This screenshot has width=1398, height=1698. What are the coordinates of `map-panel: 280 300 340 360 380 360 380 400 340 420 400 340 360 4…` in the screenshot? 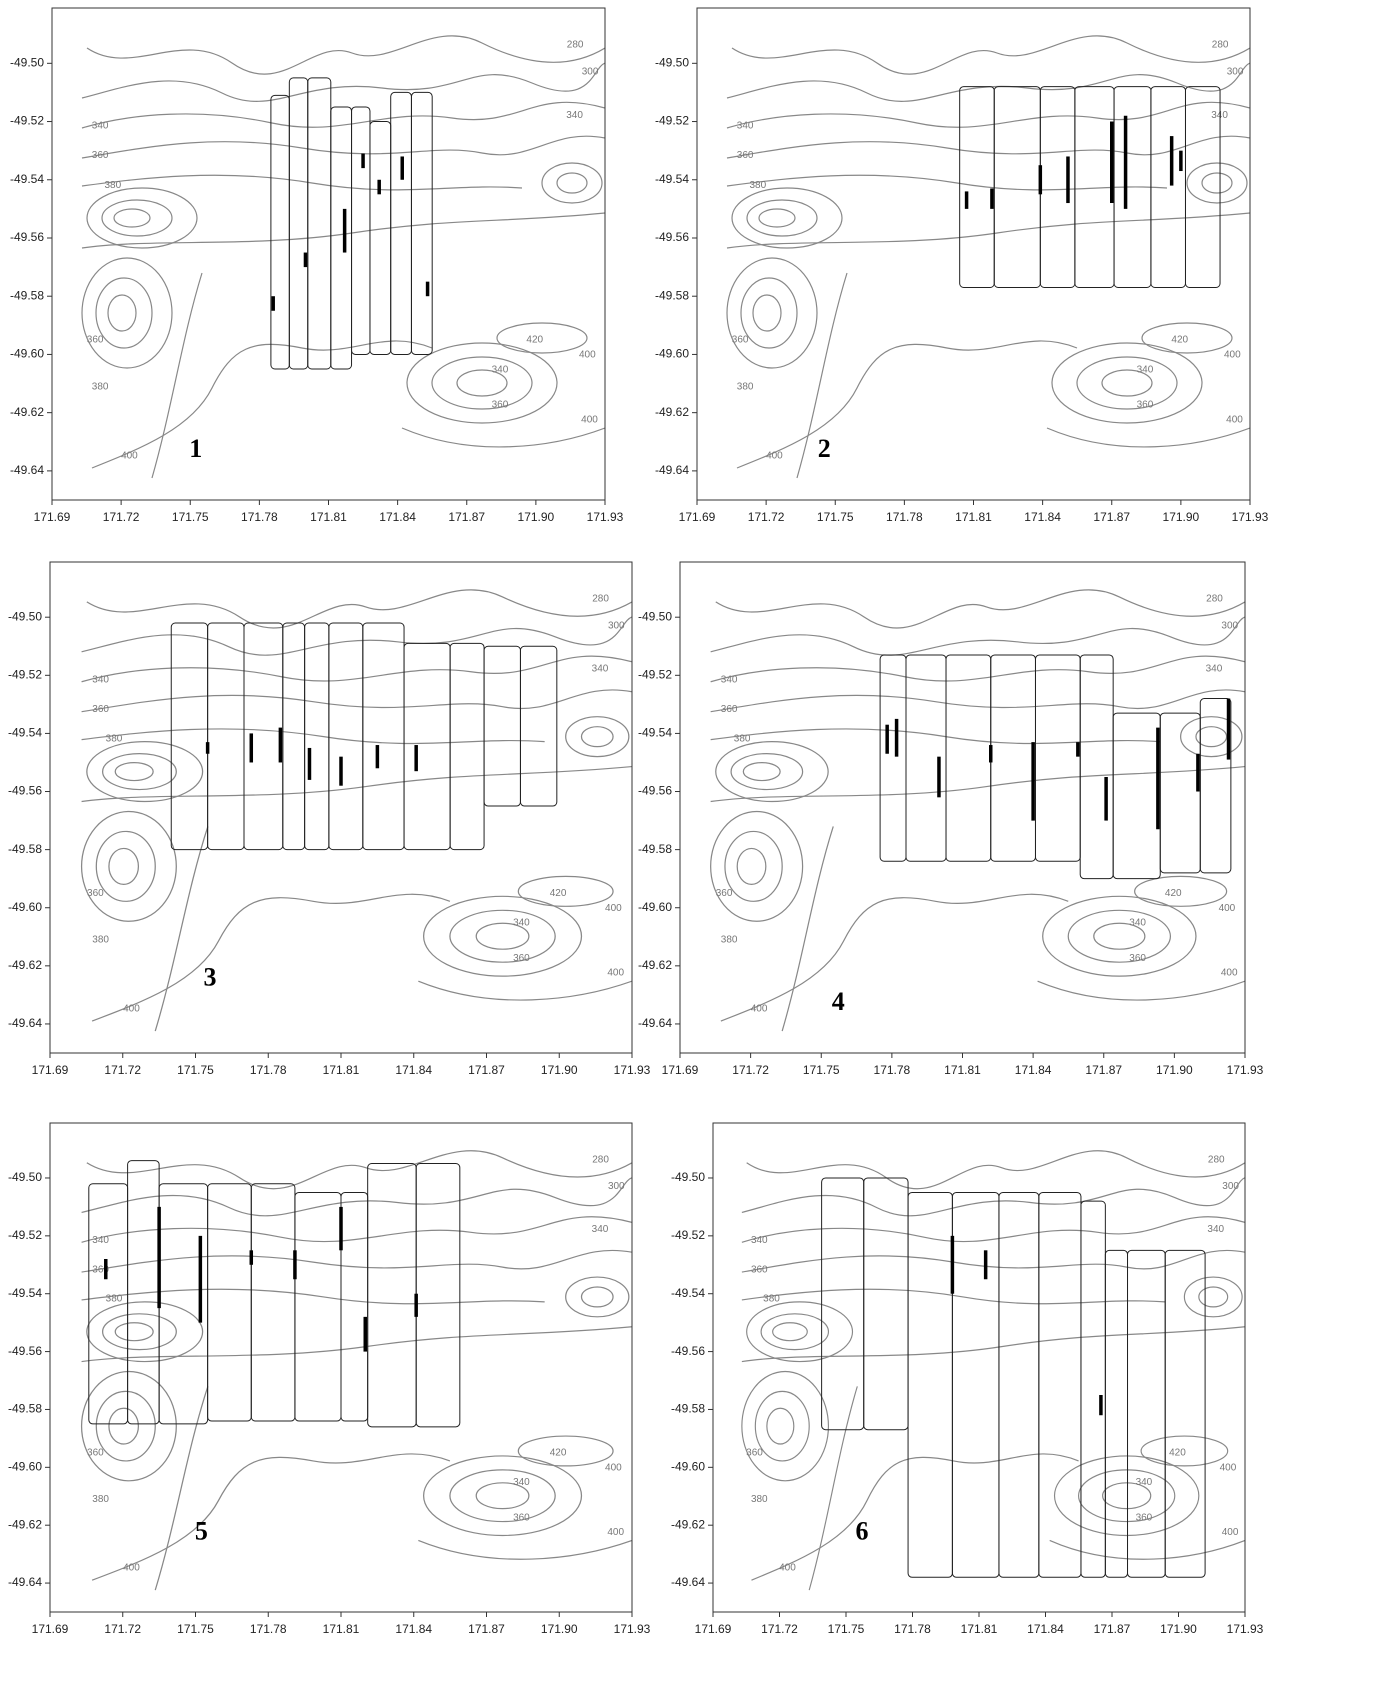 It's located at (329, 1379).